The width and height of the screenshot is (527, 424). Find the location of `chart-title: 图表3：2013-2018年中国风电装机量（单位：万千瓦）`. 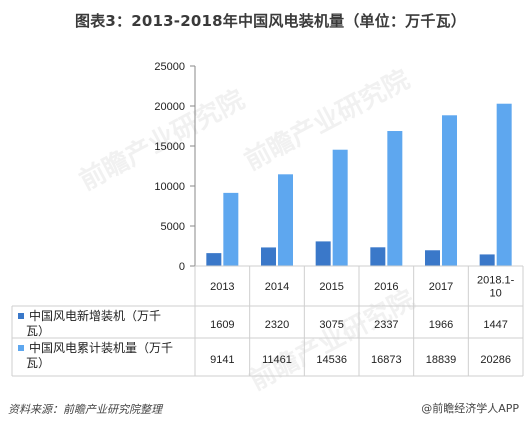

chart-title: 图表3：2013-2018年中国风电装机量（单位：万千瓦） is located at coordinates (270, 21).